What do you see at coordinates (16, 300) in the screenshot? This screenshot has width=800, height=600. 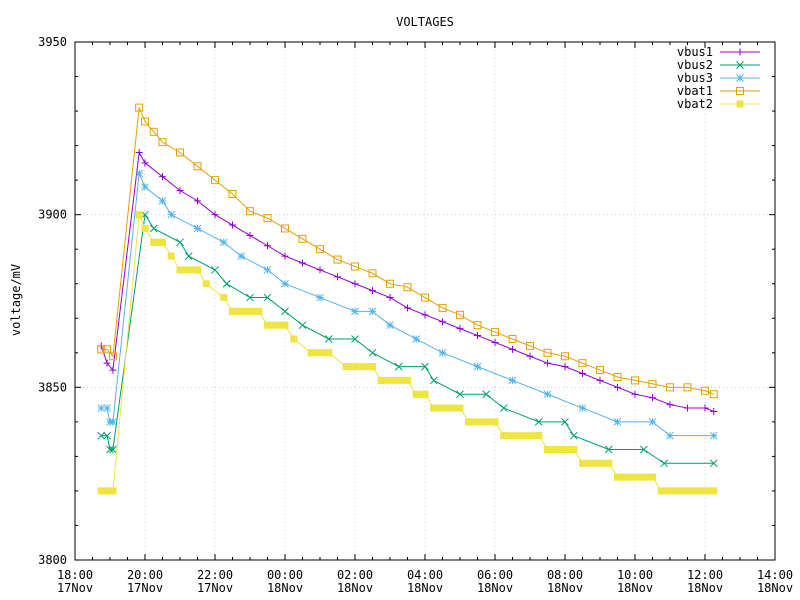 I see `y-axis-label: voltage/mV` at bounding box center [16, 300].